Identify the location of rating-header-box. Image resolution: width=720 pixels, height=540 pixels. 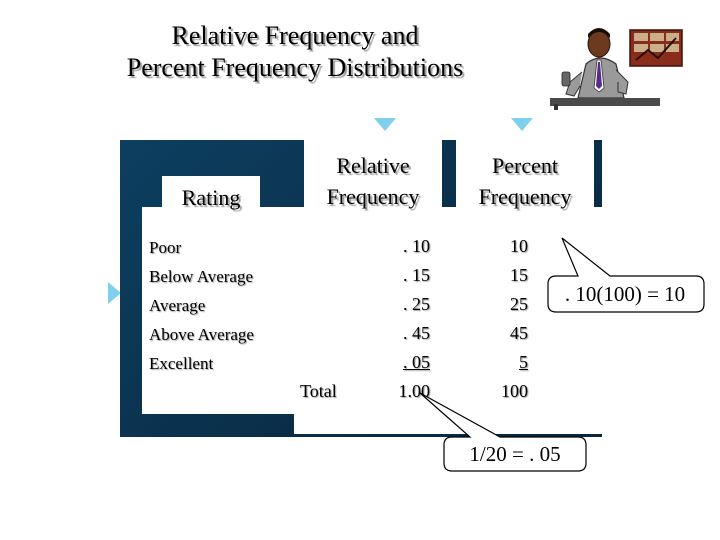
(211, 192).